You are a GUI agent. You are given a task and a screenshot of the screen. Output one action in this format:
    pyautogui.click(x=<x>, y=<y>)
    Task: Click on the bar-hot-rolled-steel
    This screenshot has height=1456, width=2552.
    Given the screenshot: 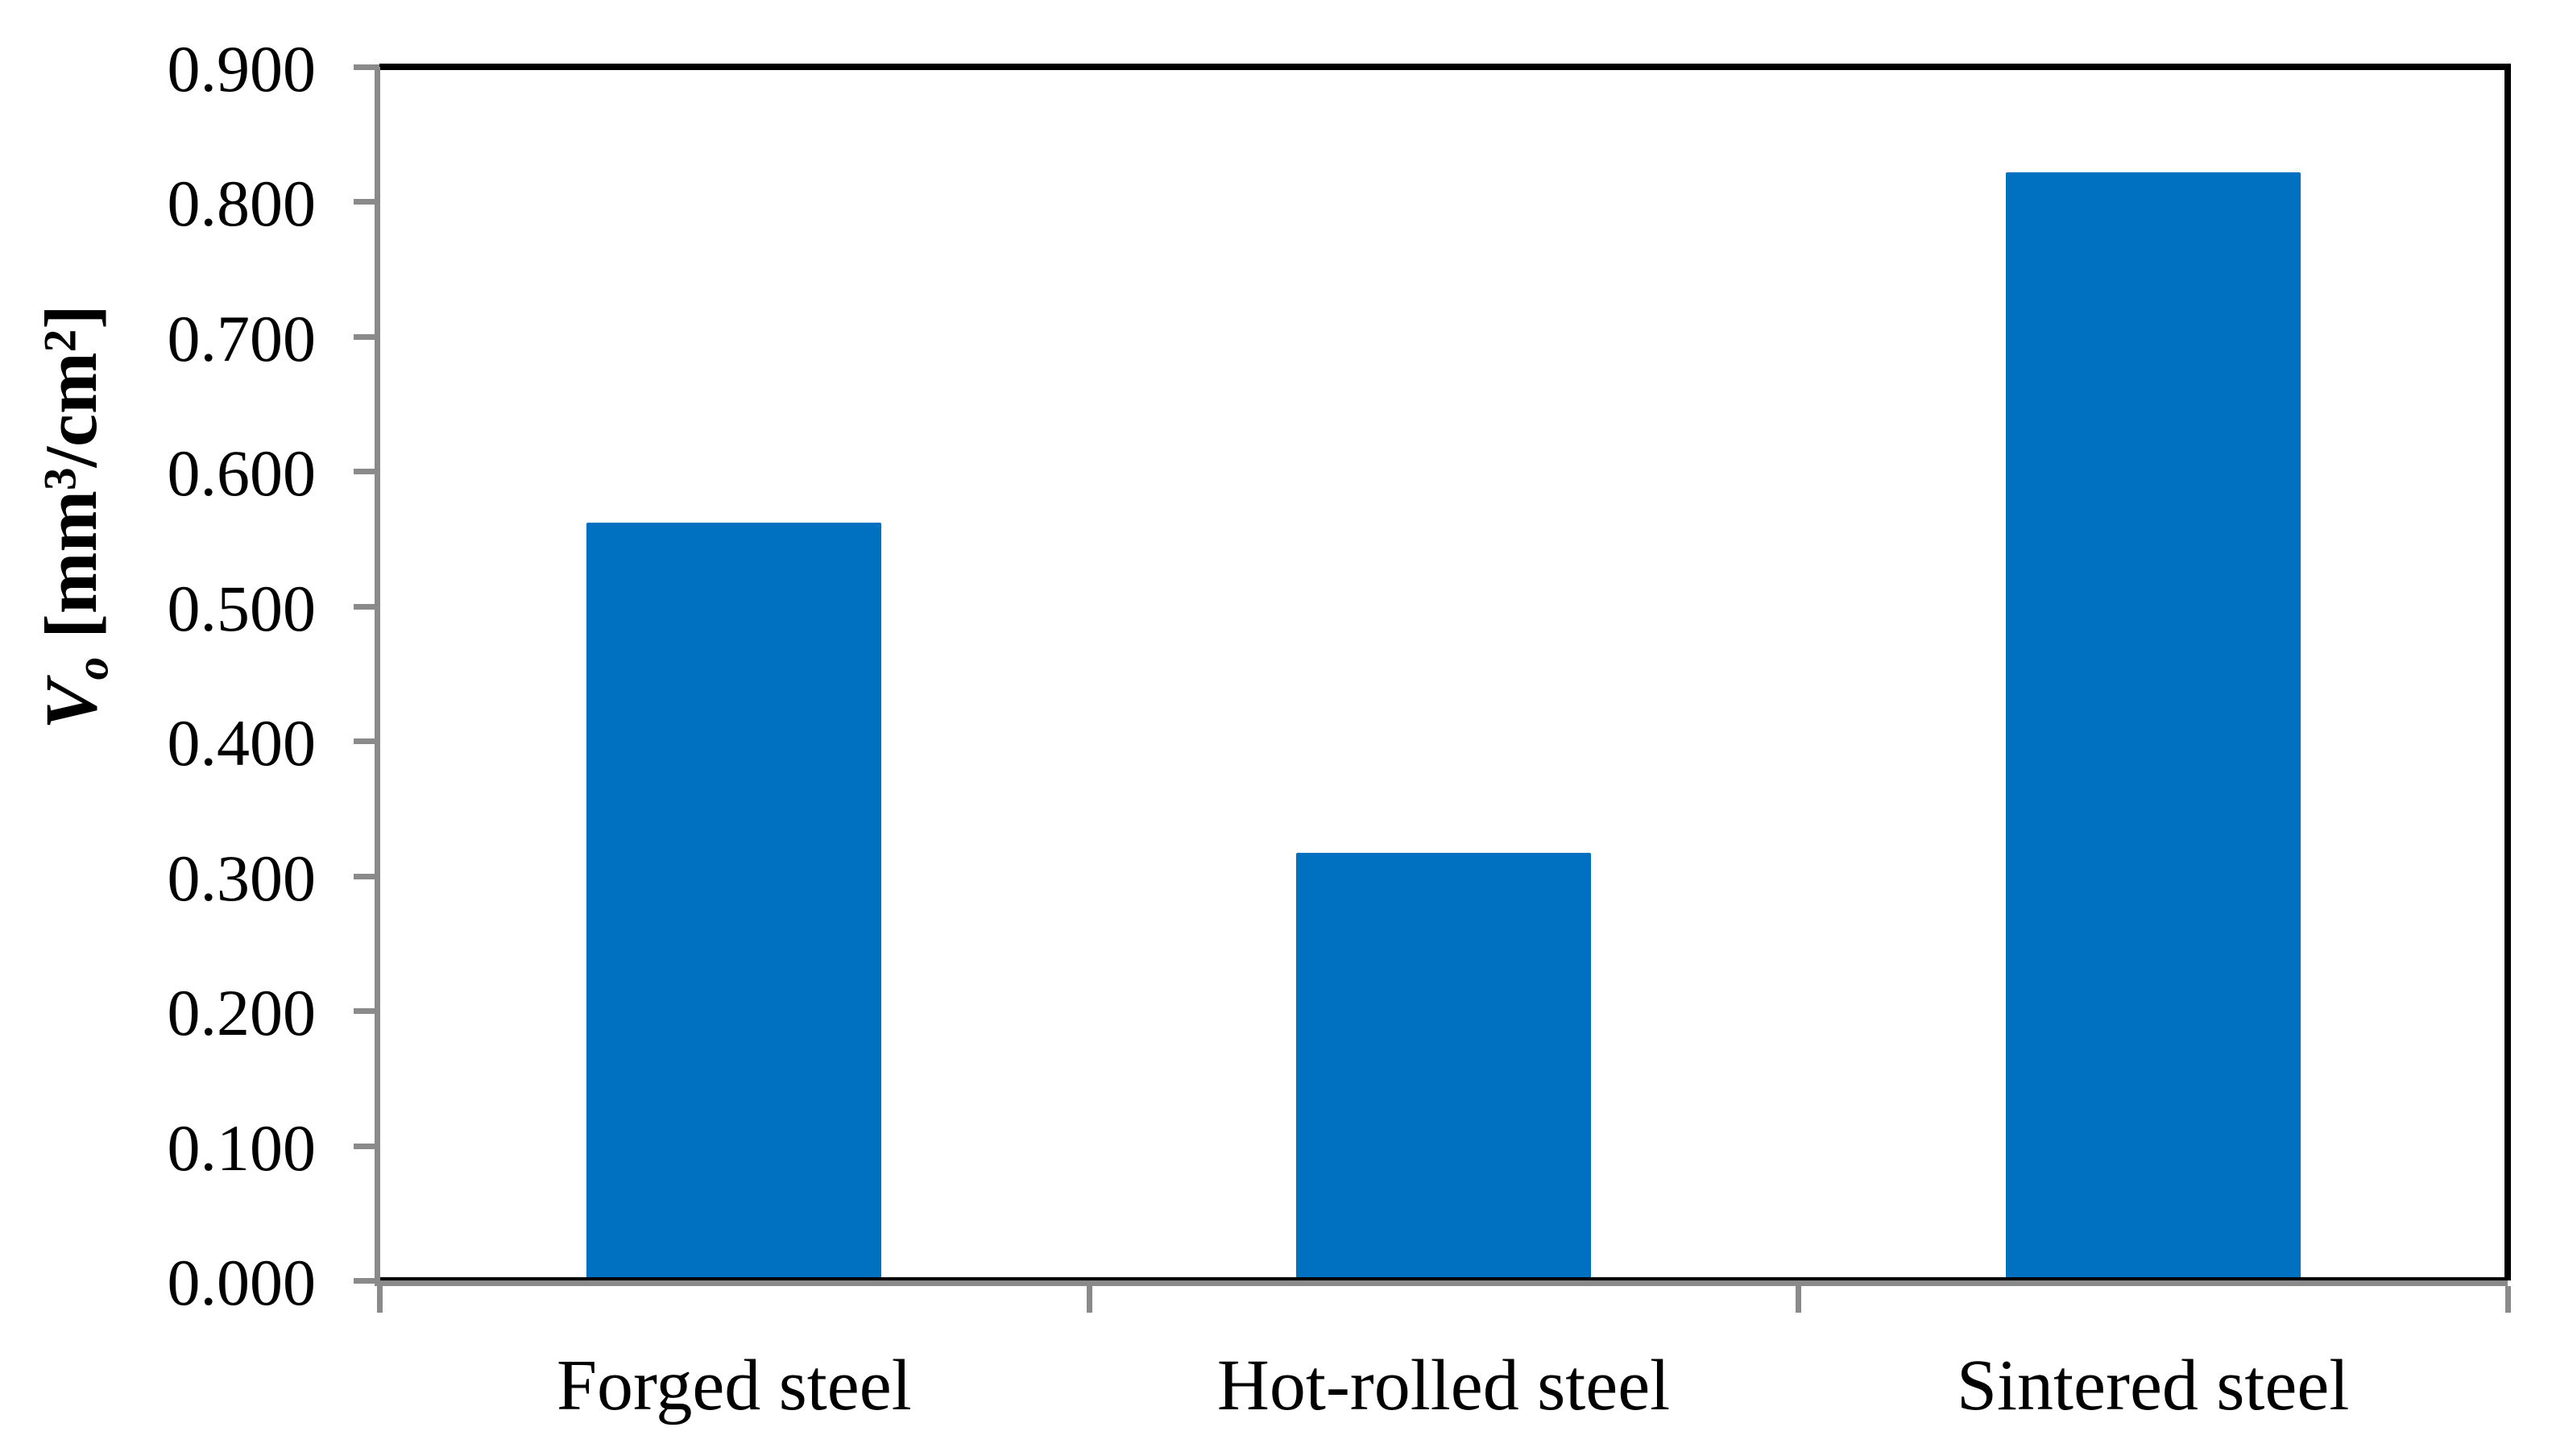 What is the action you would take?
    pyautogui.click(x=1443, y=1067)
    